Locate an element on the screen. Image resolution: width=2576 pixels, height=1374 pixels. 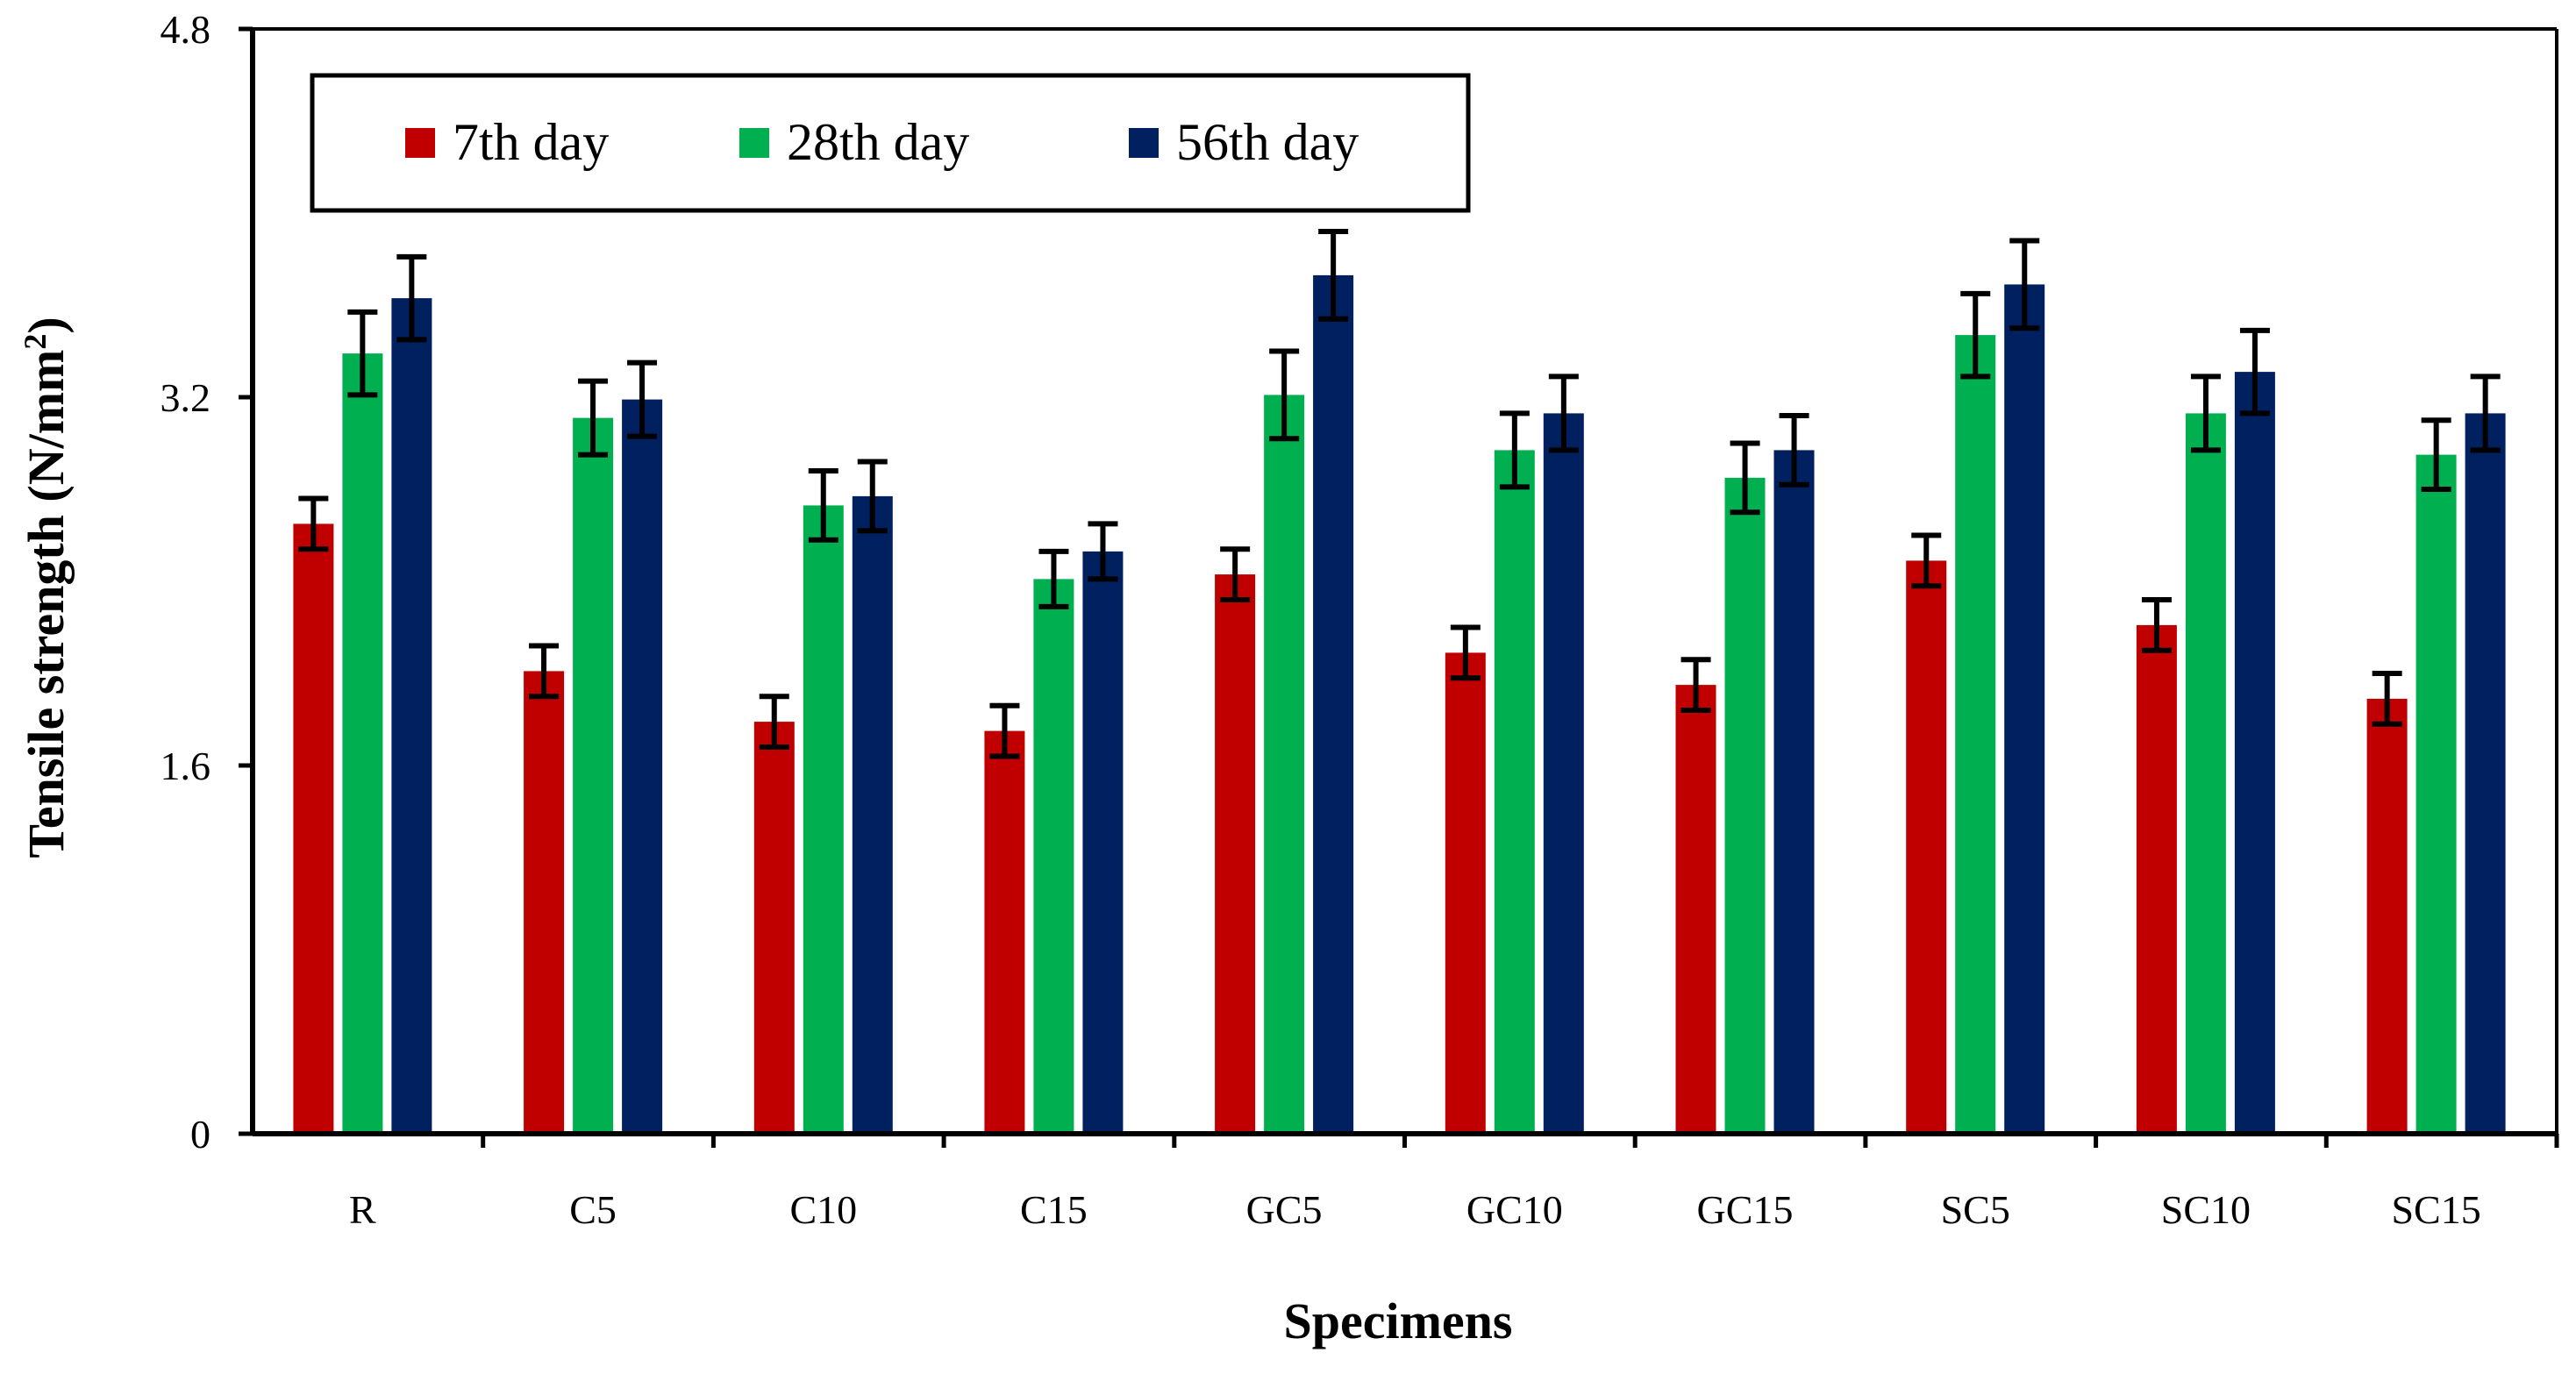
y-axis-title: Tensile strength (N/mm2) is located at coordinates (47, 587).